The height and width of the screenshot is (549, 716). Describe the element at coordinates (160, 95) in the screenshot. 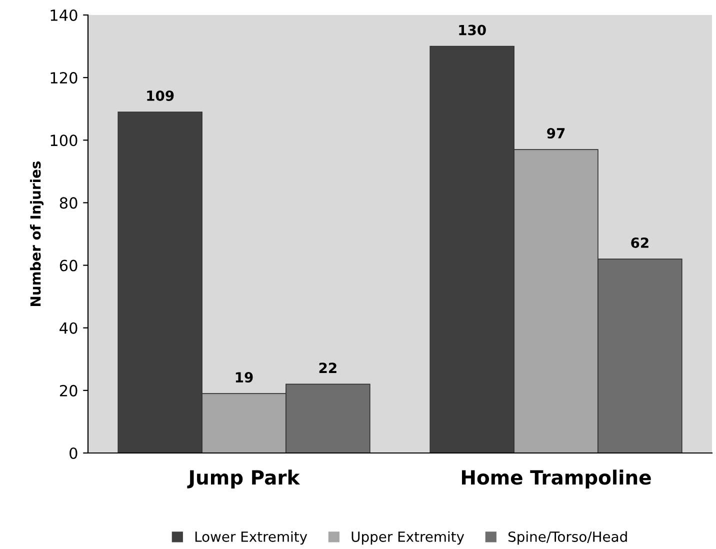

I see `data-label: 109` at that location.